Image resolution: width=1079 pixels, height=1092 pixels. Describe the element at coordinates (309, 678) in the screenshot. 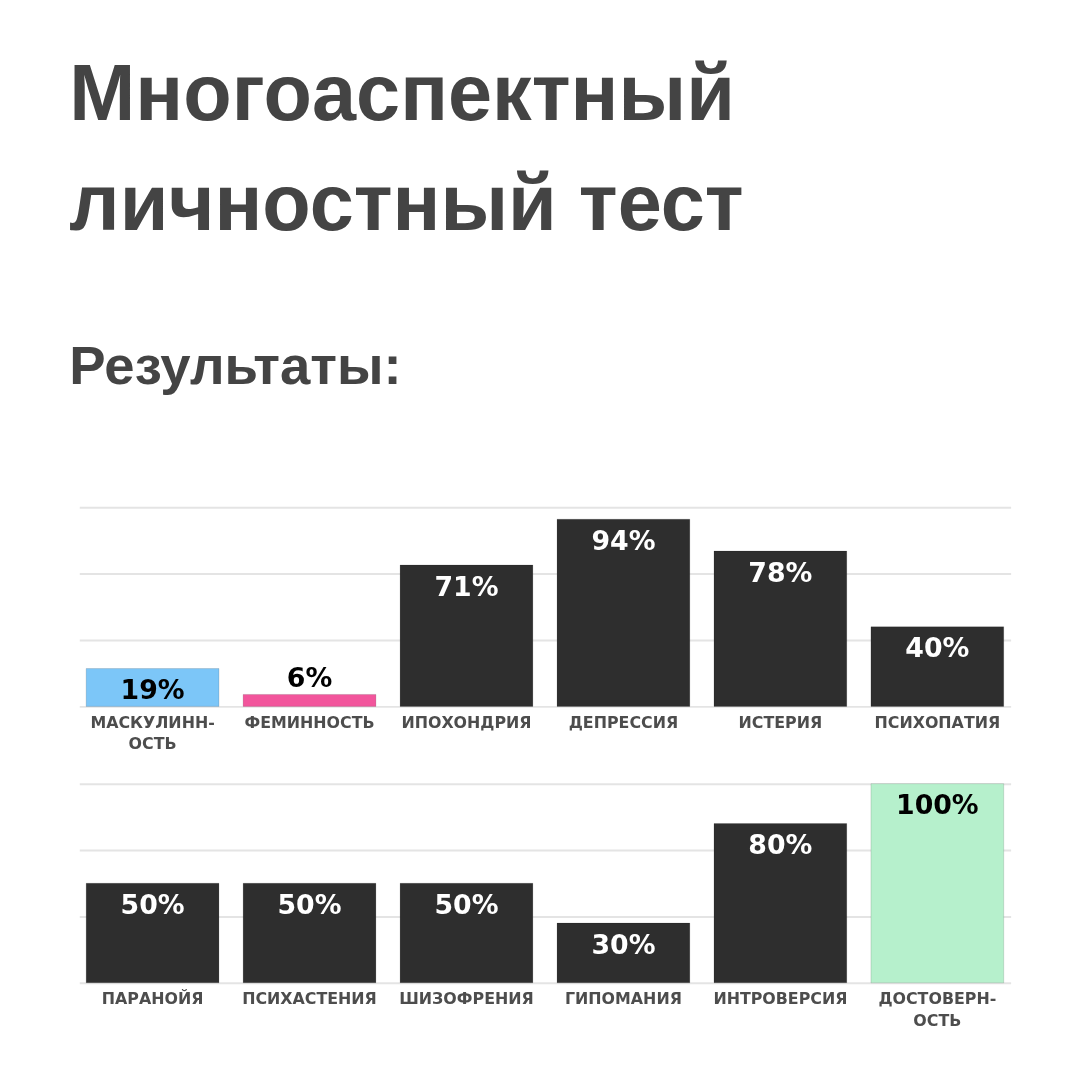

I see `data-label: 6%` at that location.